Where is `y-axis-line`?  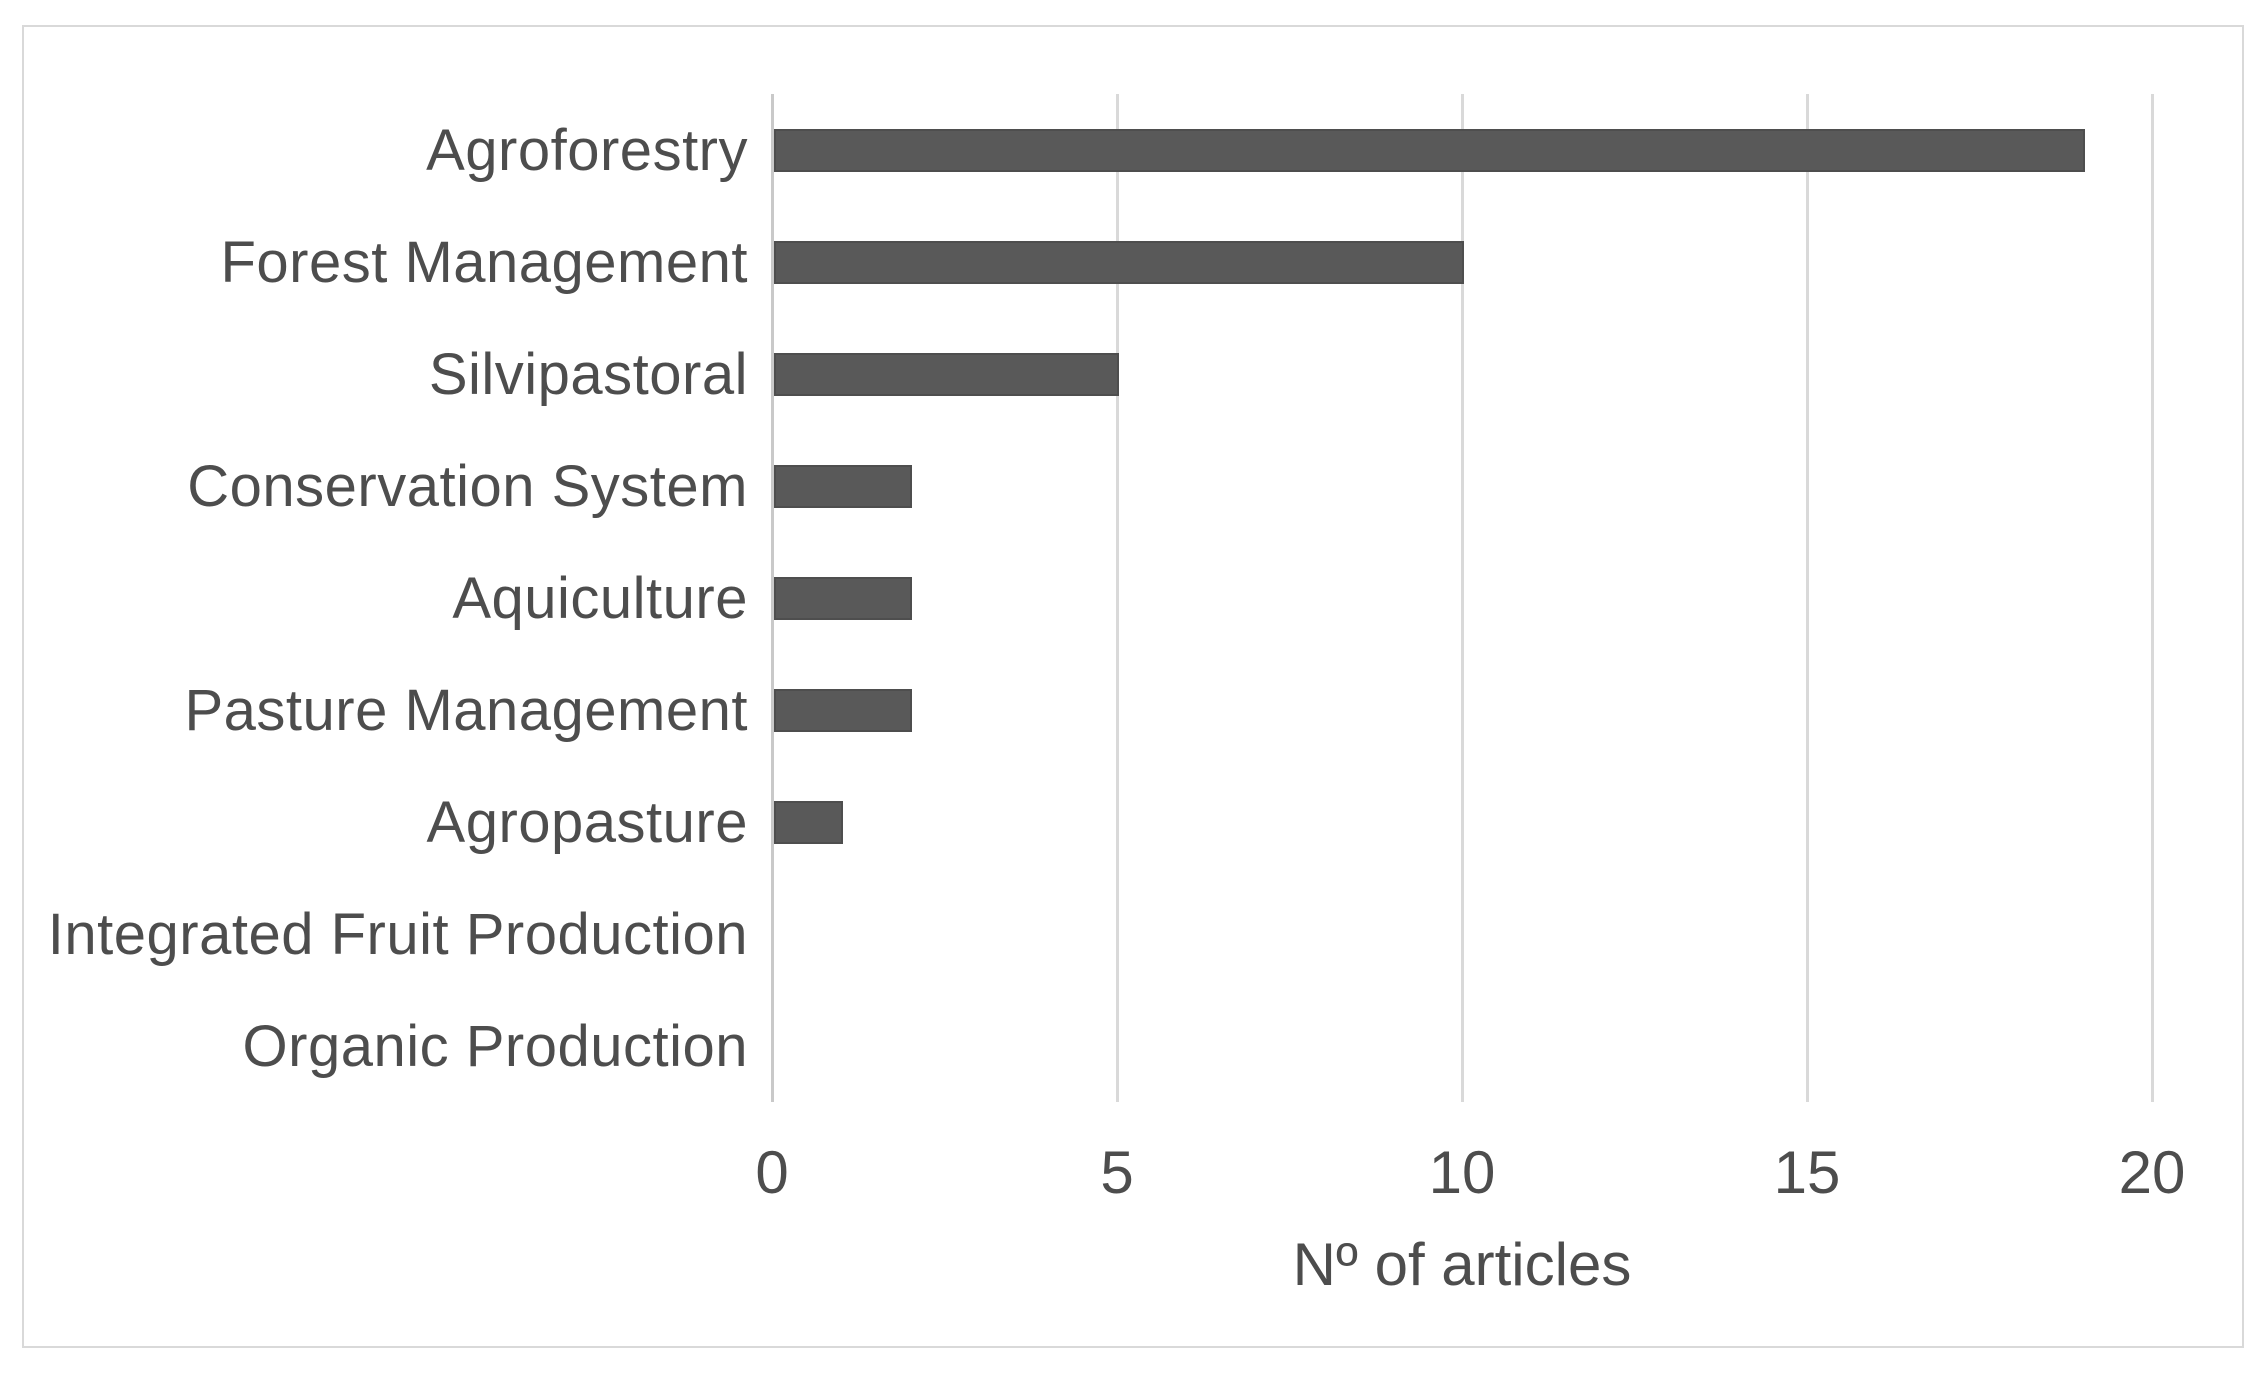
y-axis-line is located at coordinates (772, 598).